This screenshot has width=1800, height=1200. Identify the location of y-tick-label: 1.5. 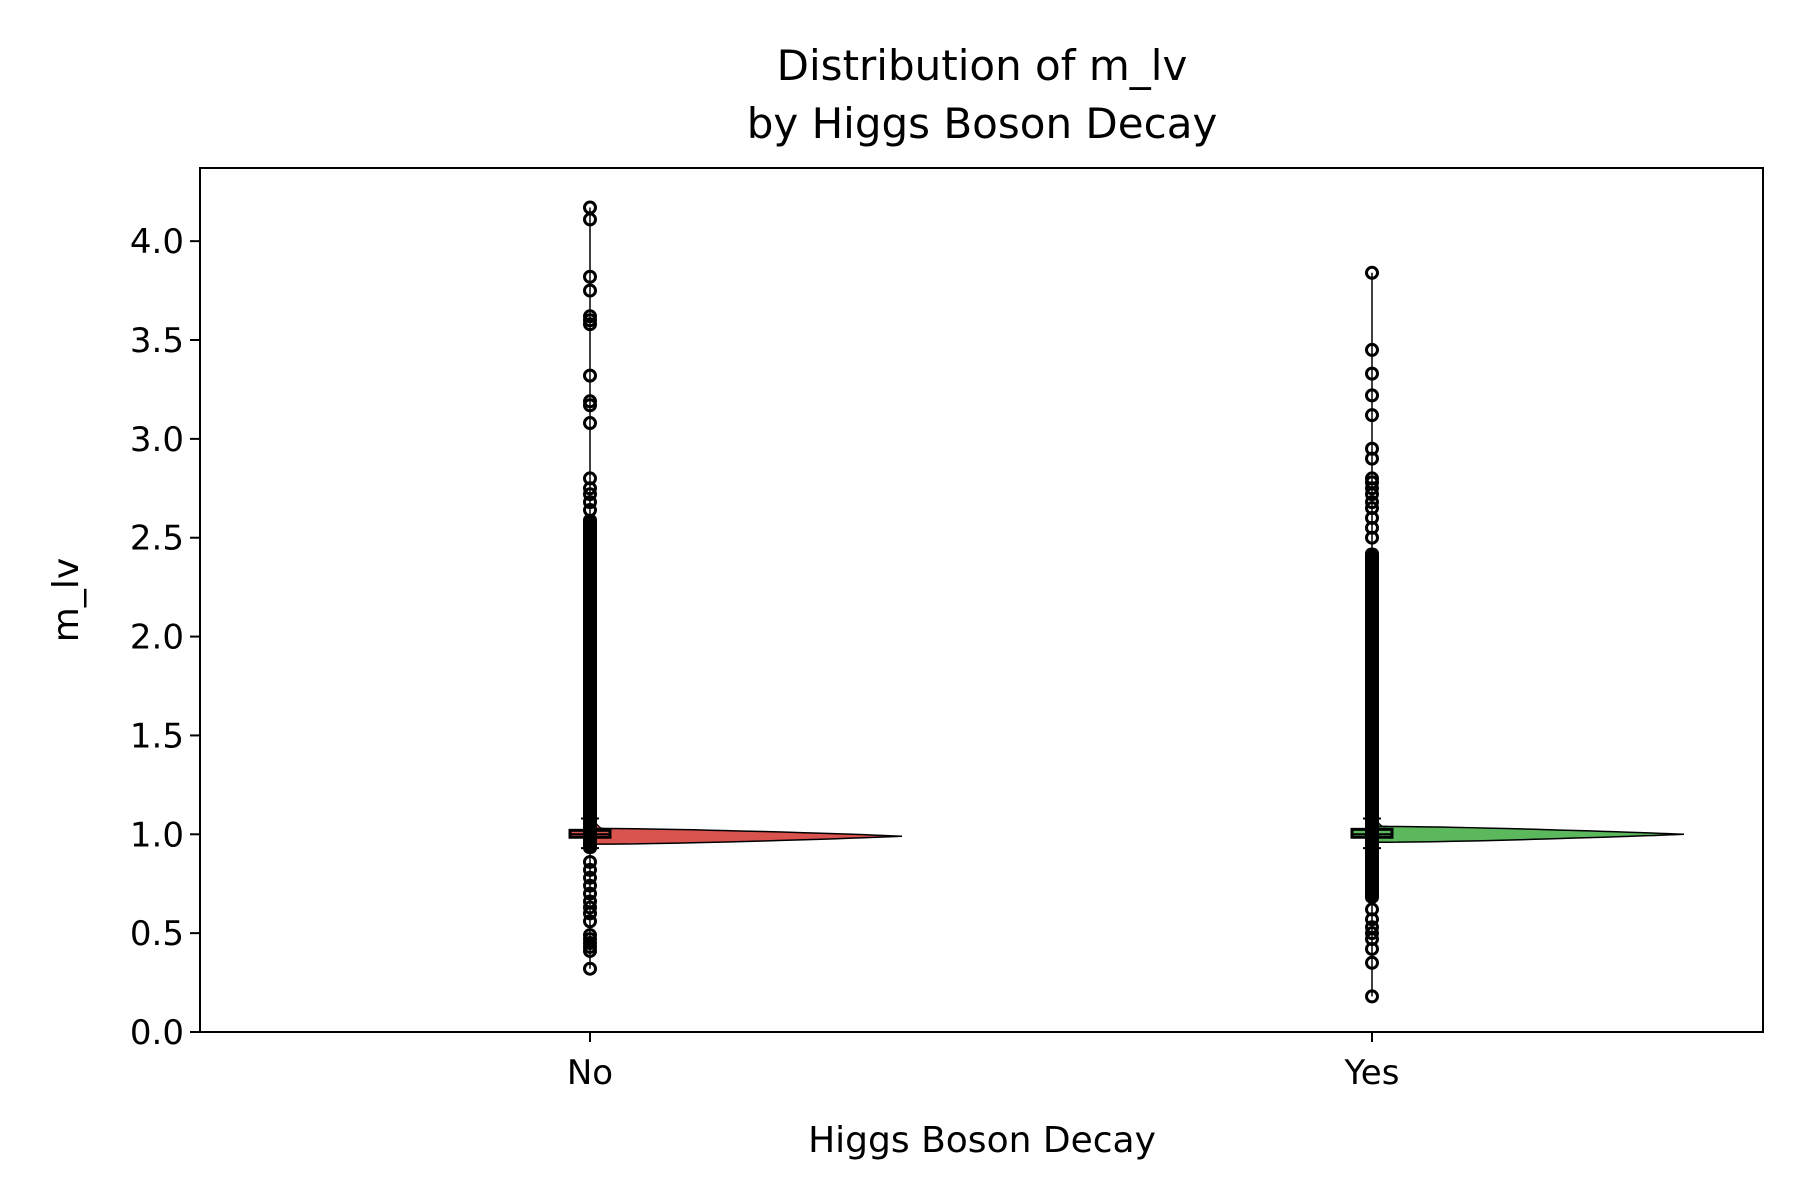
(157, 736).